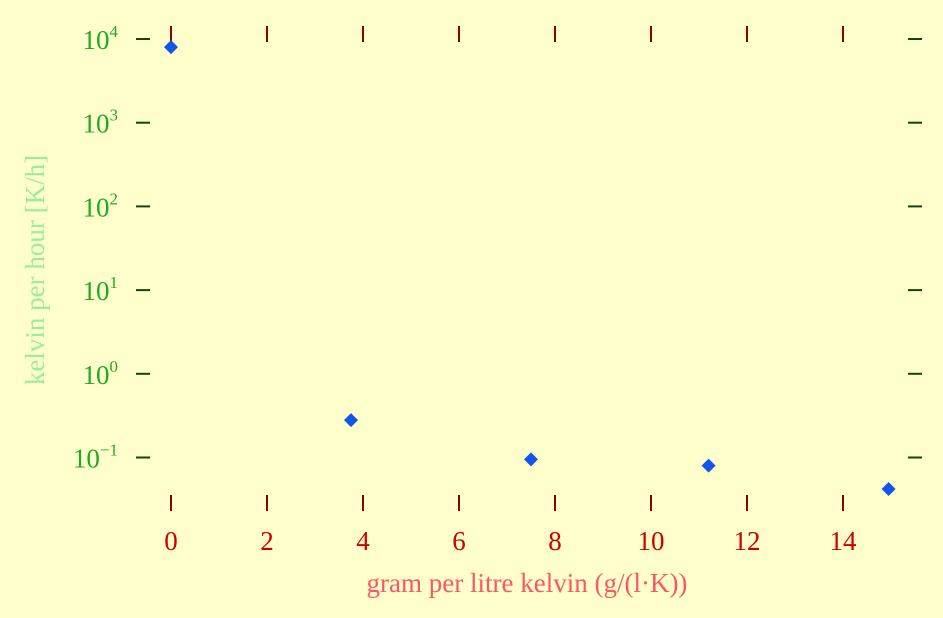  Describe the element at coordinates (171, 541) in the screenshot. I see `x-tick-label: 0` at that location.